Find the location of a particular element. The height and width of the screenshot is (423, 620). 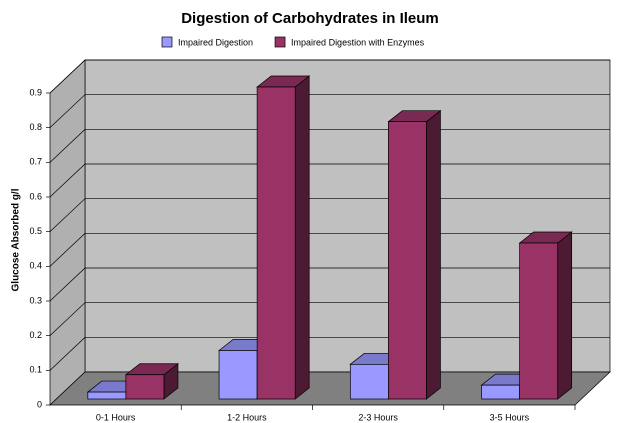

y-tick-label: 0.2 is located at coordinates (35, 335).